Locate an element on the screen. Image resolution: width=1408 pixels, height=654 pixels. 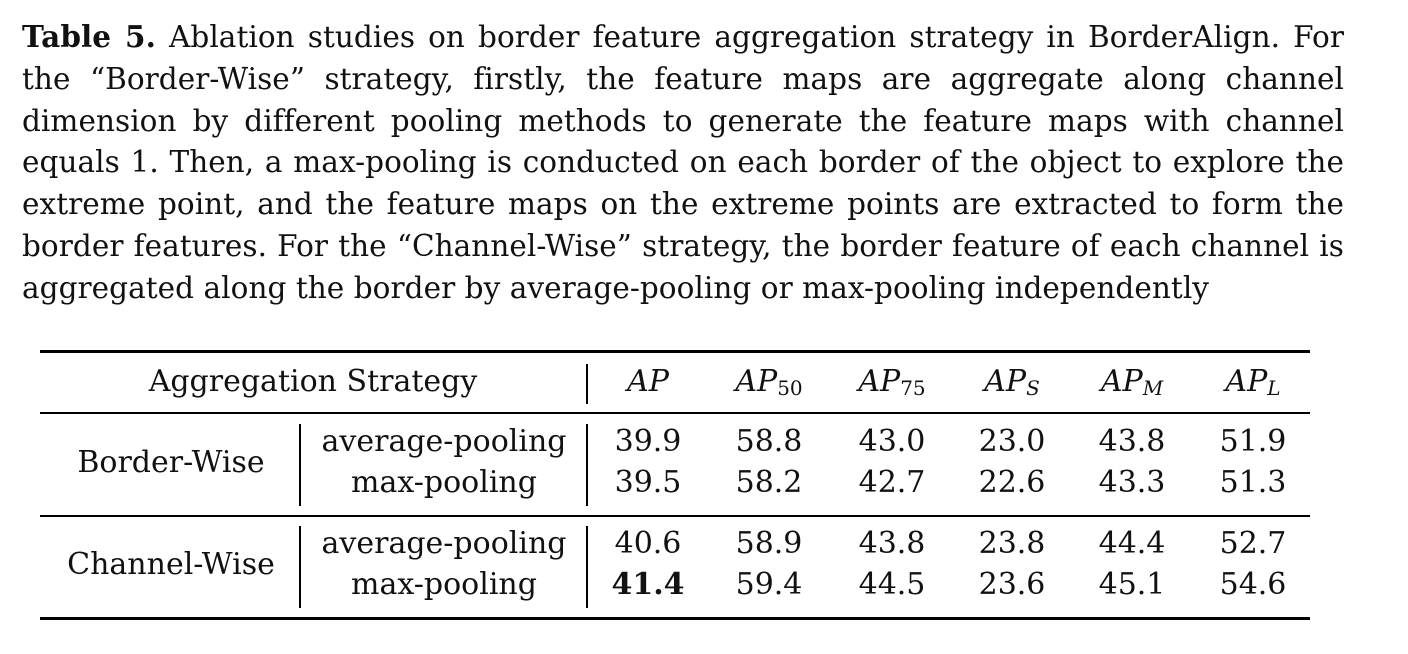
table-cell: 58.2 is located at coordinates (769, 482).